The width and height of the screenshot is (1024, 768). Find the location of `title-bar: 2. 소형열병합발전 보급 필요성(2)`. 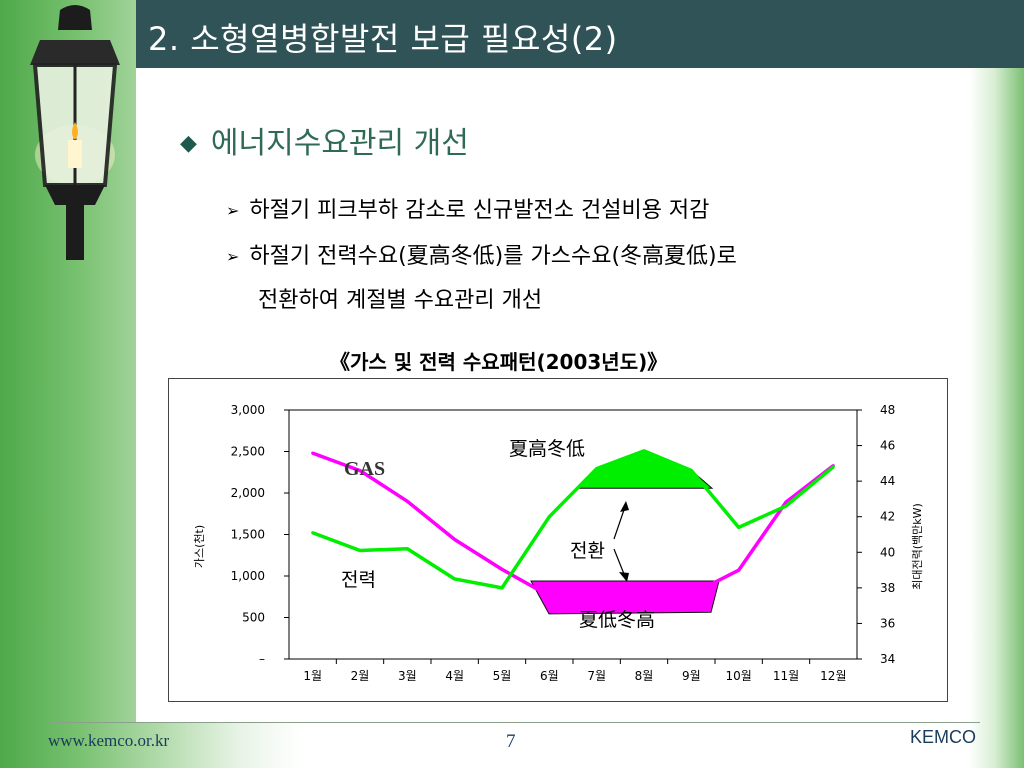

title-bar: 2. 소형열병합발전 보급 필요성(2) is located at coordinates (580, 34).